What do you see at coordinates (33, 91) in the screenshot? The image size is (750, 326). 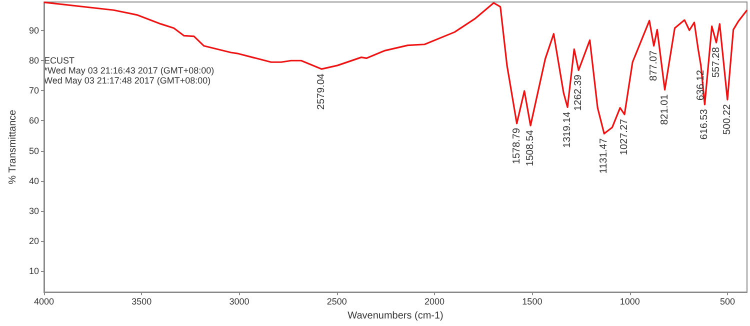 I see `y-tick-label: 70` at bounding box center [33, 91].